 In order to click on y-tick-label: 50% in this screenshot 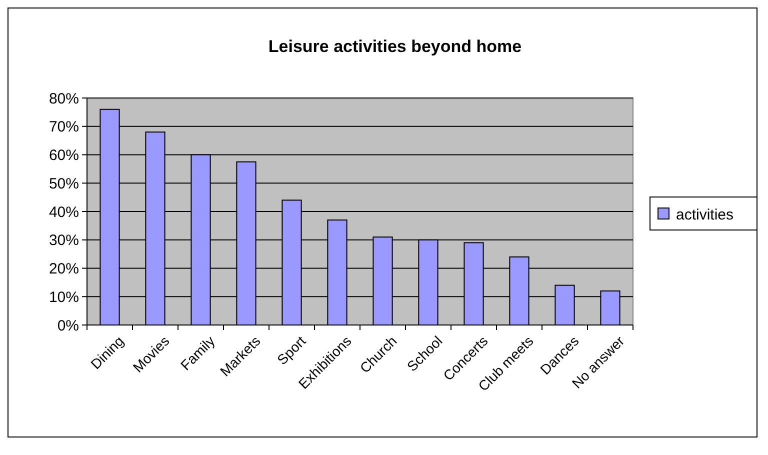, I will do `click(63, 183)`.